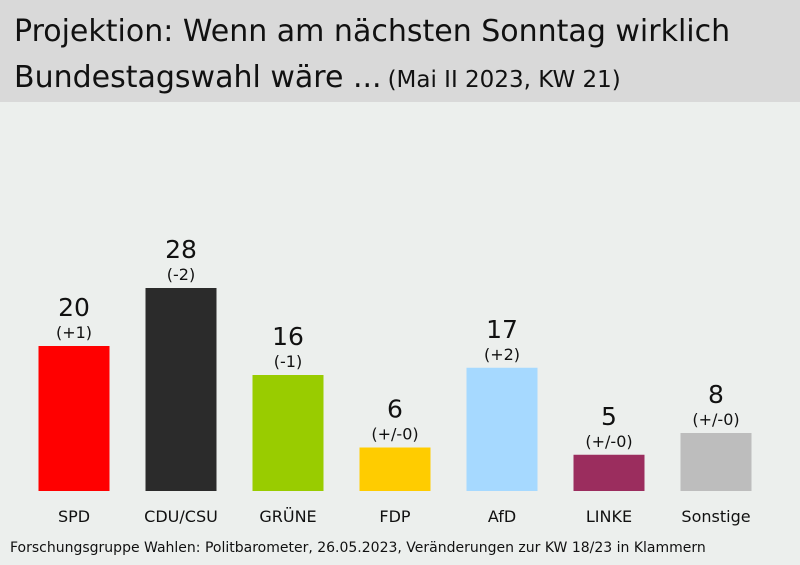 This screenshot has height=565, width=800. I want to click on value-label-afd: 17, so click(502, 329).